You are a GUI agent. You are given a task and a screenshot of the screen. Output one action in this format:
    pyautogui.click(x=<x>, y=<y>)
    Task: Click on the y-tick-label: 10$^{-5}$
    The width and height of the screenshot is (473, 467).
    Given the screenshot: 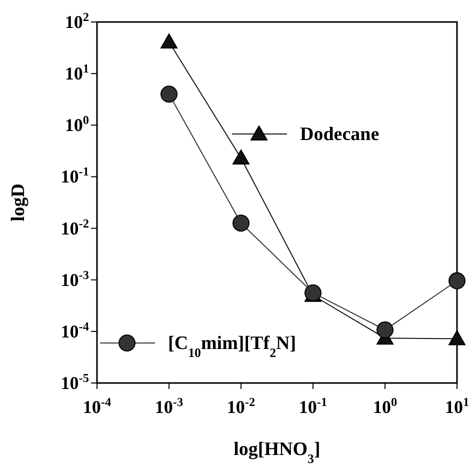 What is the action you would take?
    pyautogui.click(x=74, y=382)
    